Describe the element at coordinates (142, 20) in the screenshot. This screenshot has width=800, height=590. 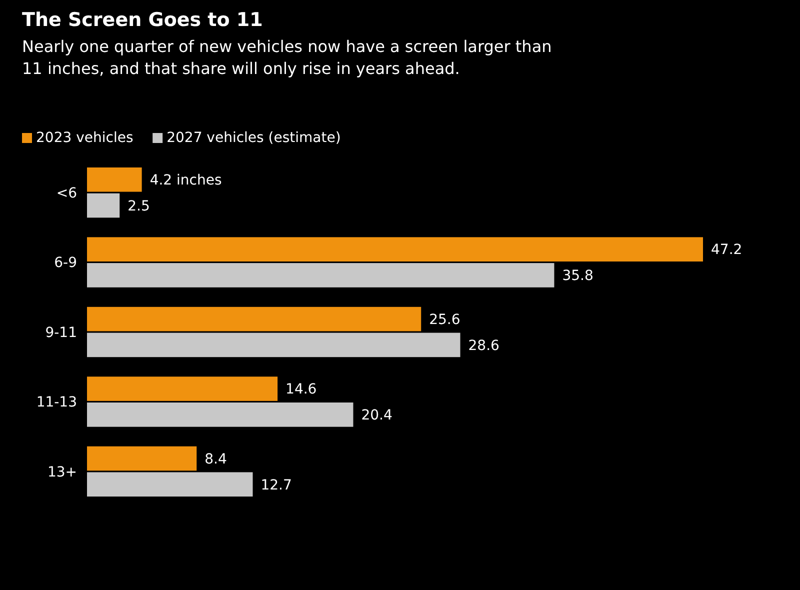
I see `chart-title: The Screen Goes to 11` at that location.